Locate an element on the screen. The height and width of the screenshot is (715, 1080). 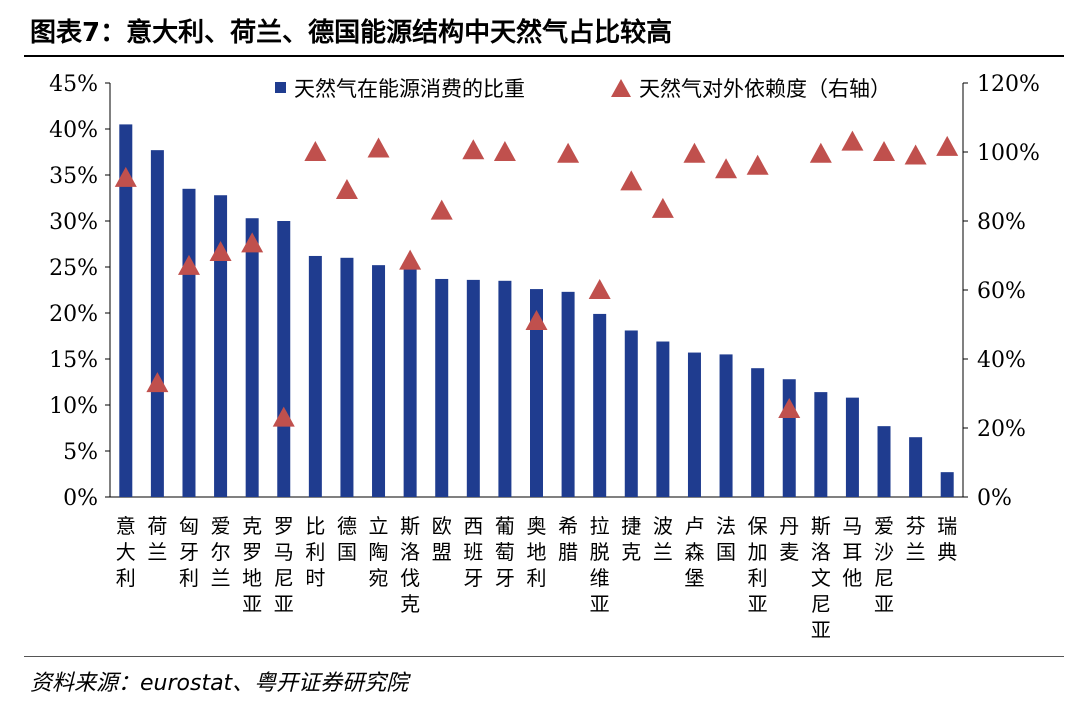
category-label-匈牙利: 匈牙利 is located at coordinates (189, 552).